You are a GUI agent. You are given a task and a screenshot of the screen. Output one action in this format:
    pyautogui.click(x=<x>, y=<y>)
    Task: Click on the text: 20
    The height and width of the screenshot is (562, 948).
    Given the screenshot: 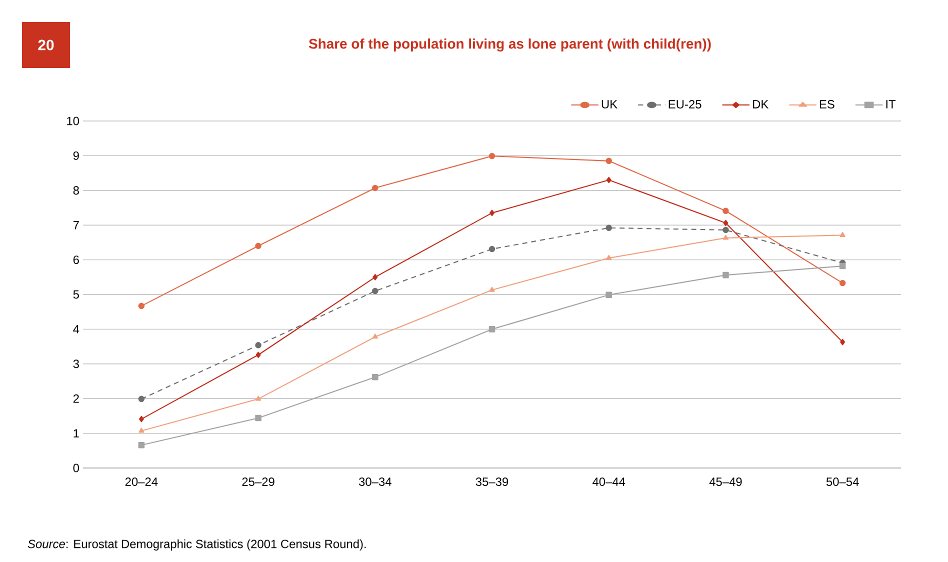 What is the action you would take?
    pyautogui.click(x=46, y=45)
    